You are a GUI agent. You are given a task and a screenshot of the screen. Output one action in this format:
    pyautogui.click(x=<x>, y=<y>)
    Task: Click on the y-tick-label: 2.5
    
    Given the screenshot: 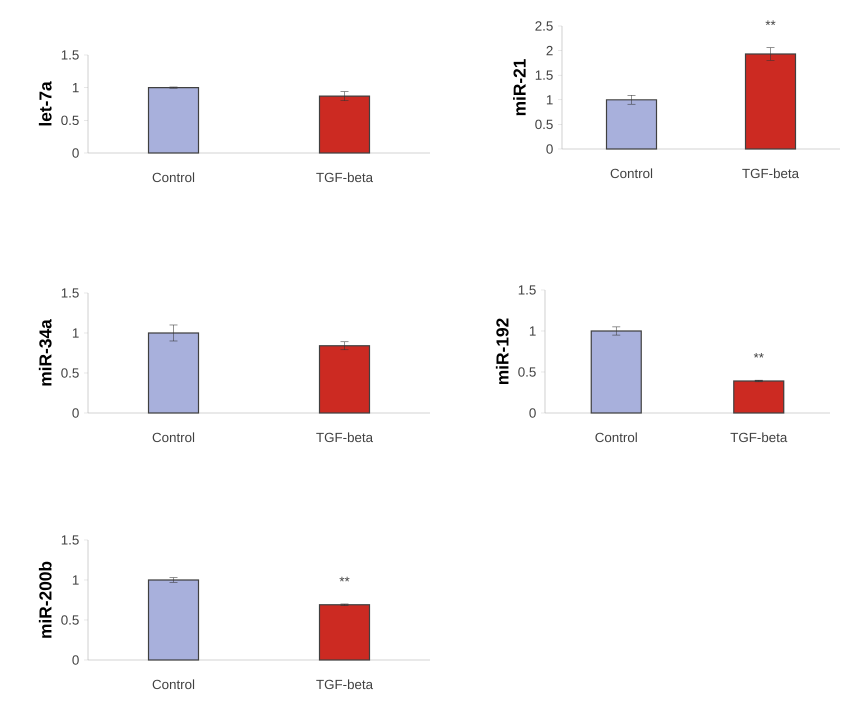 What is the action you would take?
    pyautogui.click(x=544, y=26)
    